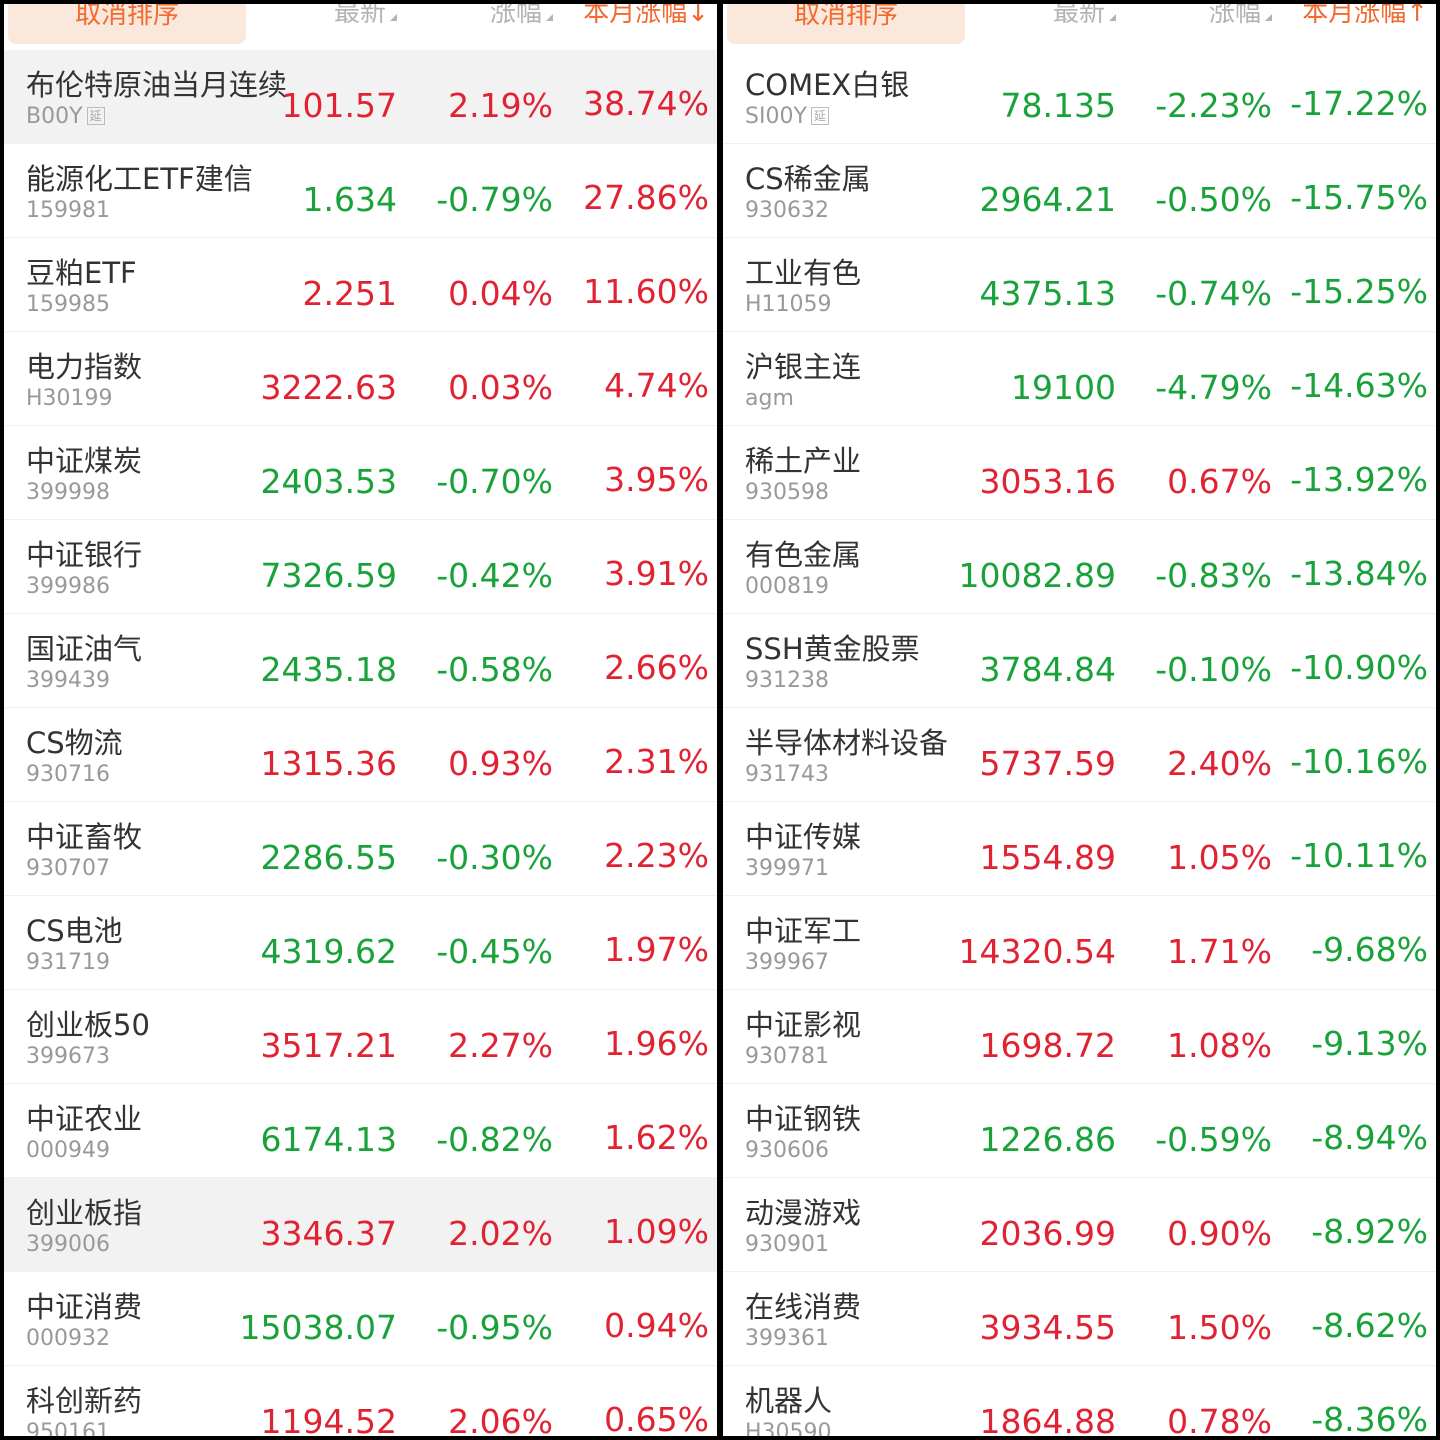  What do you see at coordinates (1079, 191) in the screenshot?
I see `list-item: CS稀金属 930632 2964.21 -0.50% -15.75%` at bounding box center [1079, 191].